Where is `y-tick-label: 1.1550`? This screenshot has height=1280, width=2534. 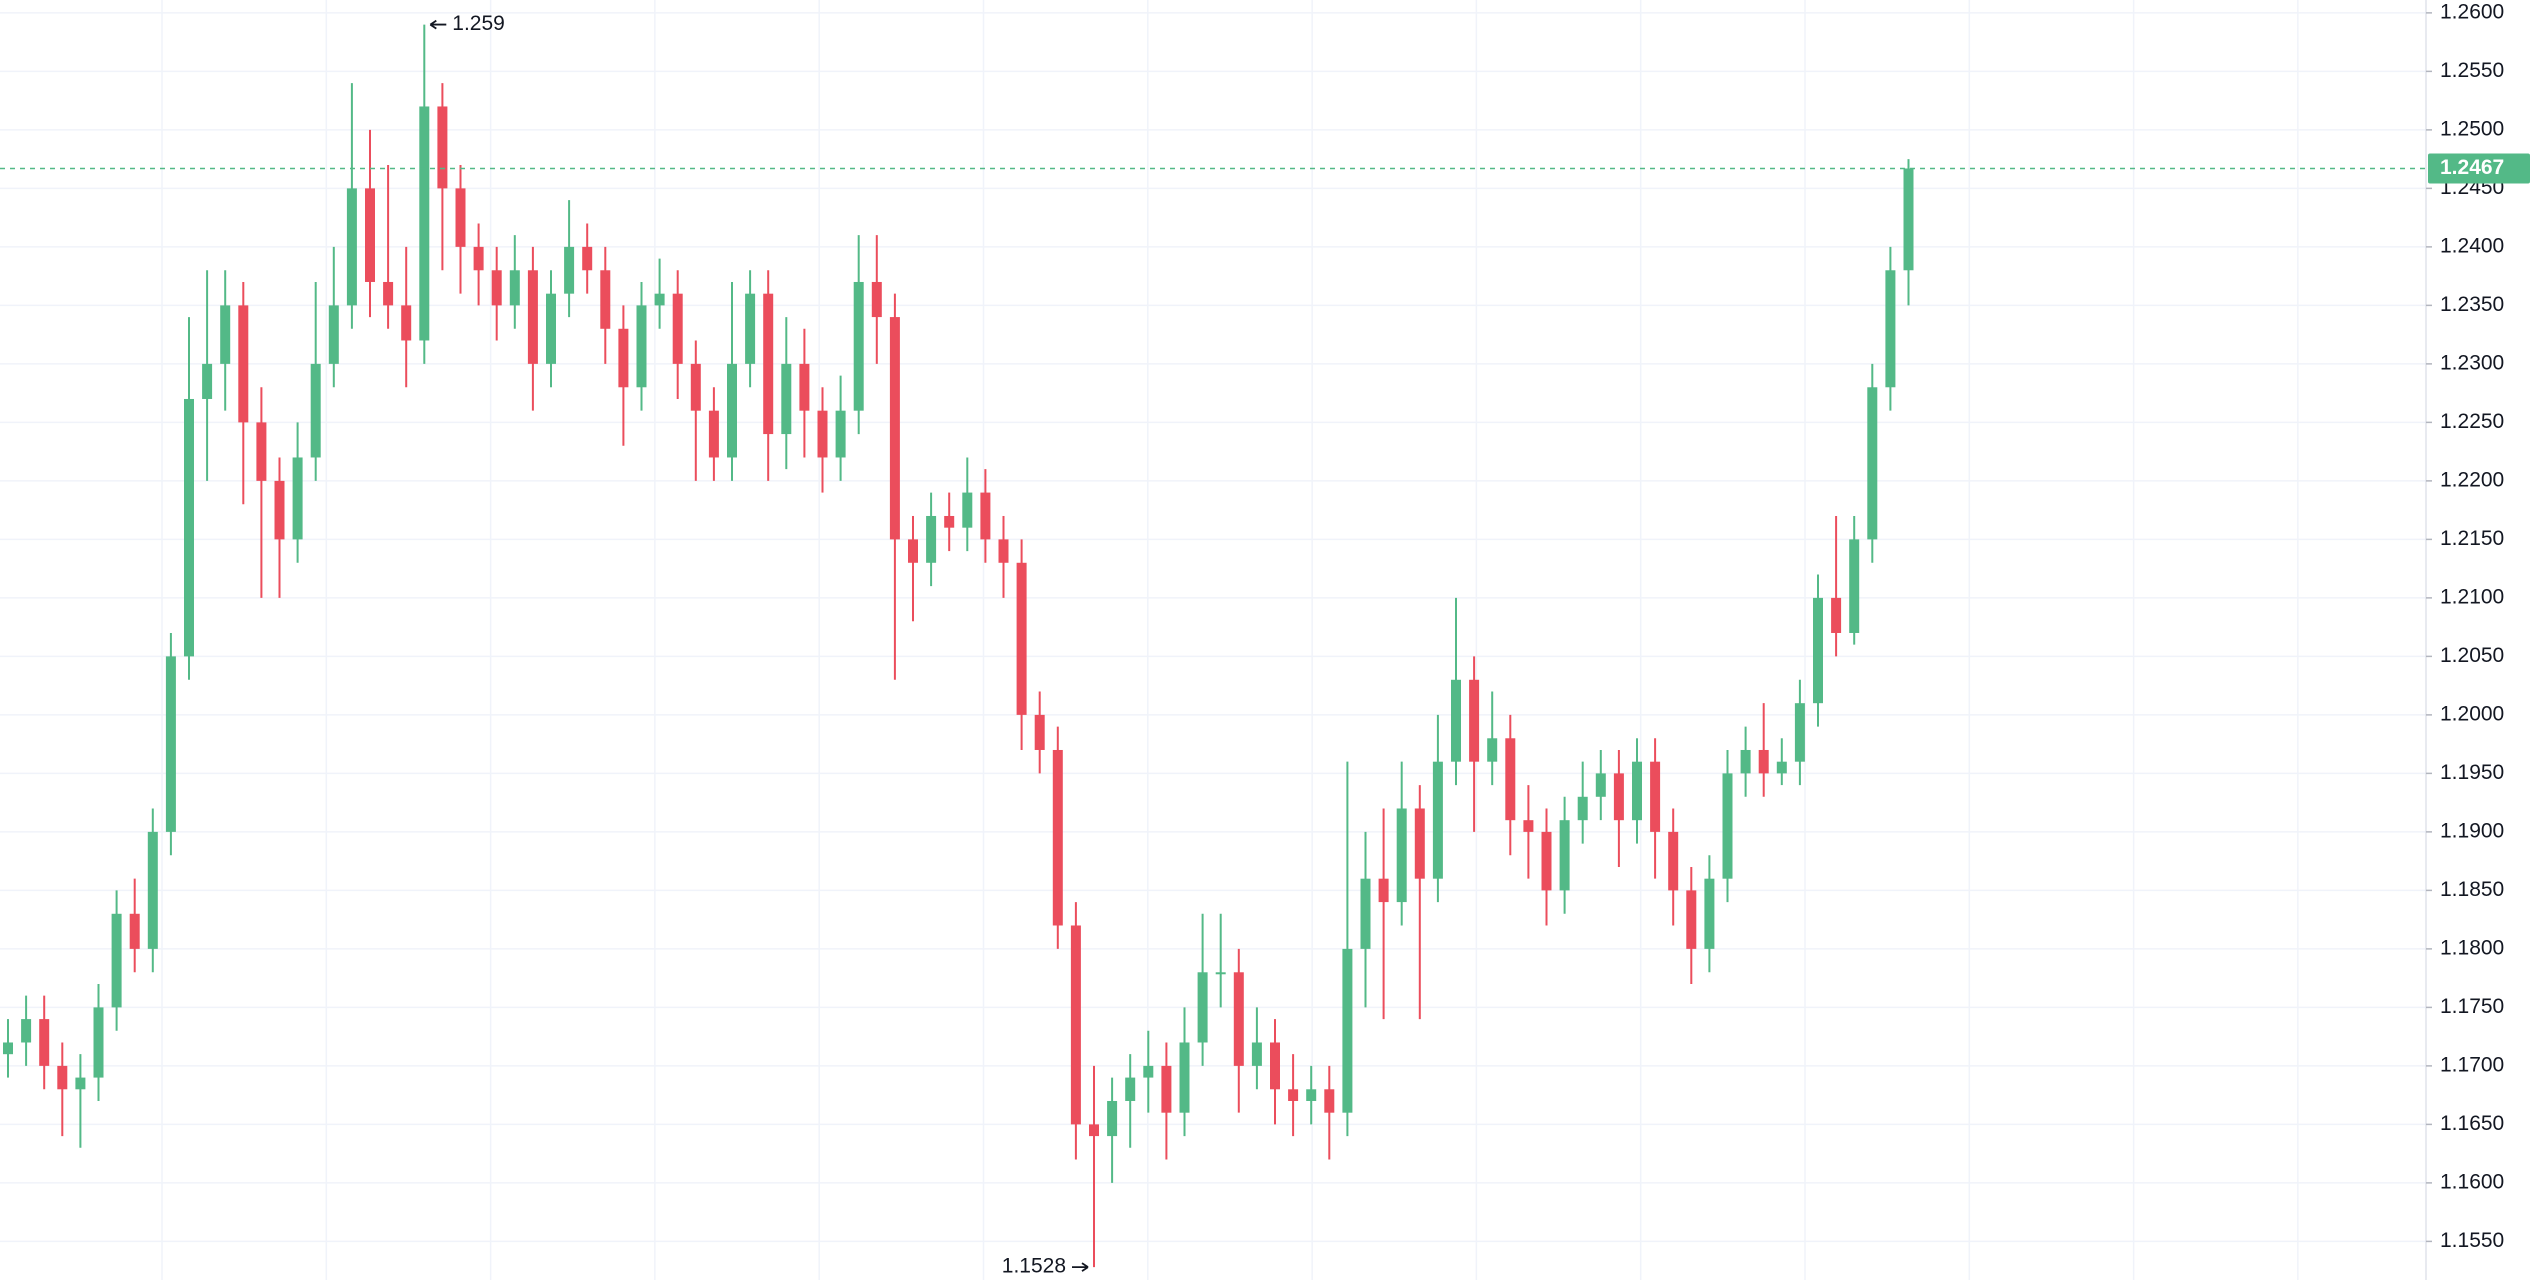
y-tick-label: 1.1550 is located at coordinates (2472, 1240).